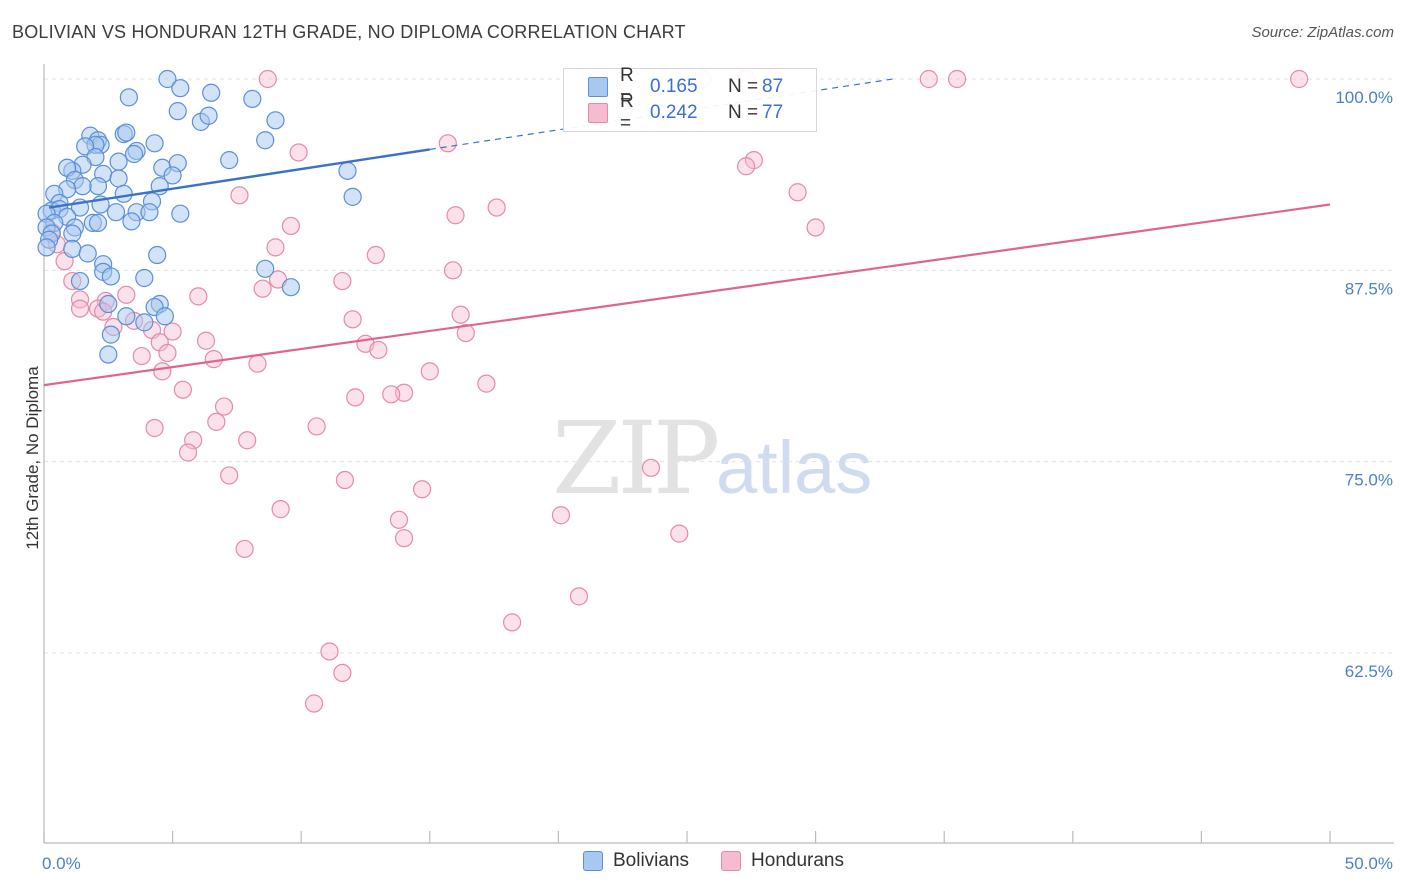 This screenshot has height=892, width=1406. Describe the element at coordinates (1322, 32) in the screenshot. I see `source-credit: Source: ZipAtlas.com` at that location.